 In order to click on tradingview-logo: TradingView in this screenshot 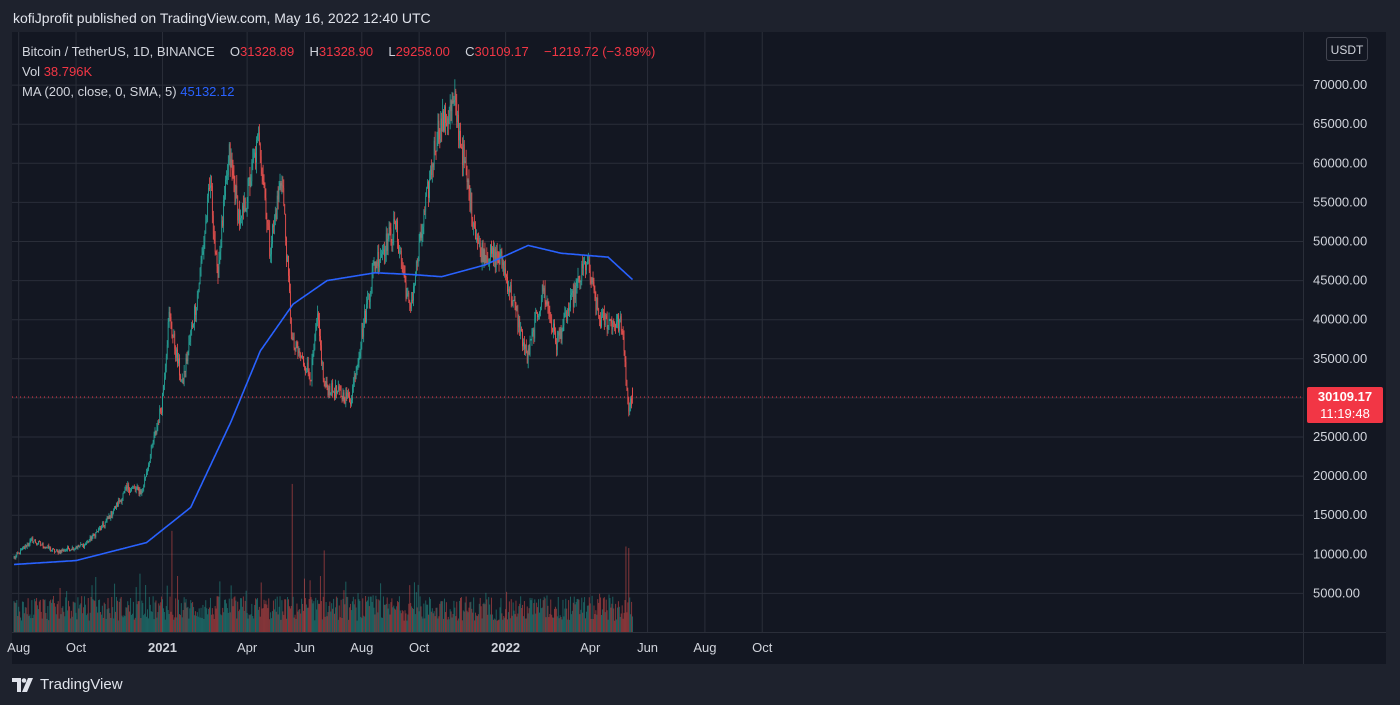, I will do `click(67, 684)`.